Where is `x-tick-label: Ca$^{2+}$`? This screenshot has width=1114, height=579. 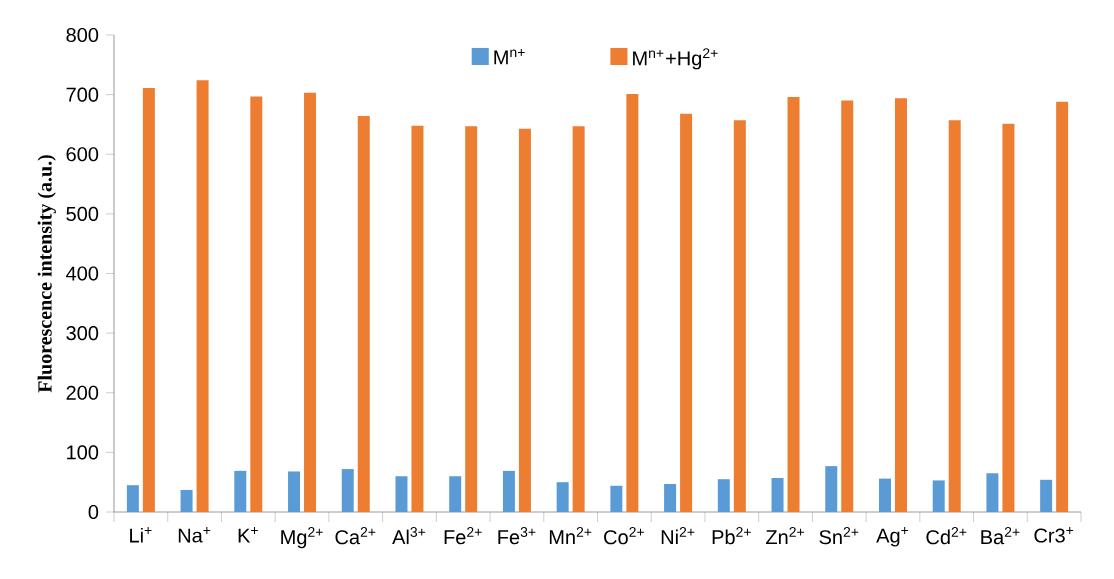
x-tick-label: Ca$^{2+}$ is located at coordinates (355, 536).